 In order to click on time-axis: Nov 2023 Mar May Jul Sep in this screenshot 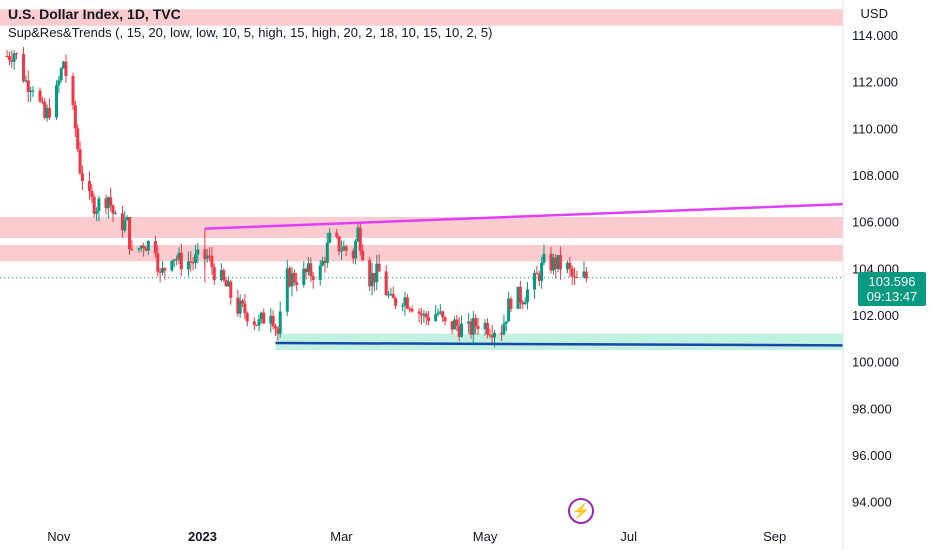, I will do `click(416, 536)`.